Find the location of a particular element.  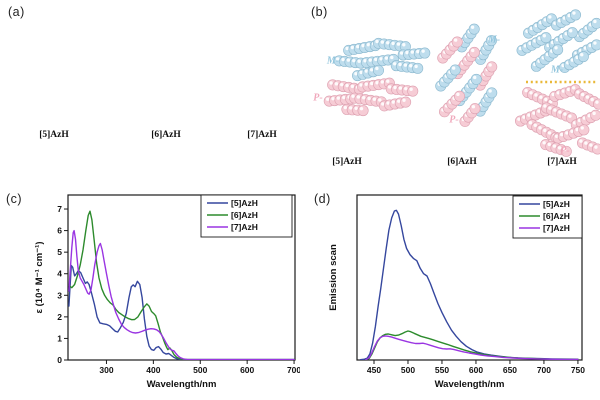

x-tick-label: 550 is located at coordinates (442, 370).